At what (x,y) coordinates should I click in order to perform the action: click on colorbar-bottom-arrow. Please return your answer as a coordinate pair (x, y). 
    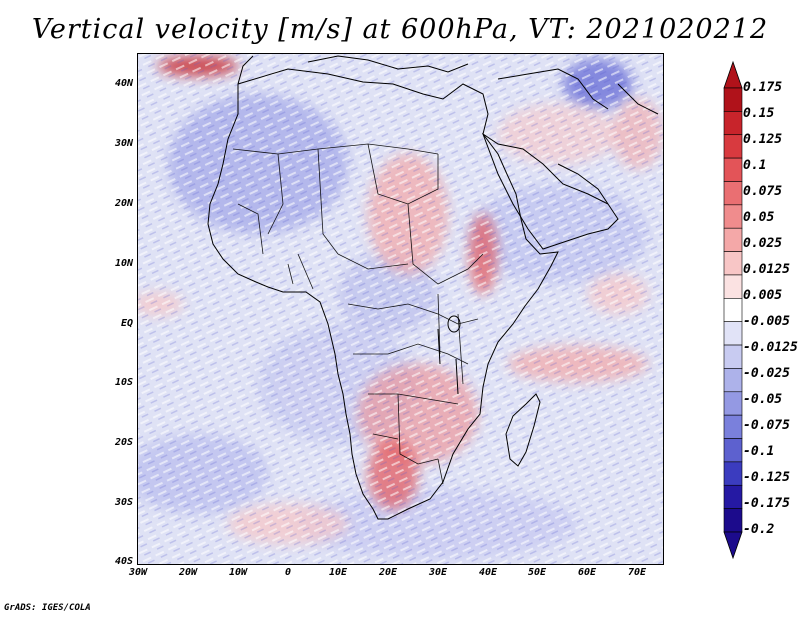
    Looking at the image, I should click on (733, 545).